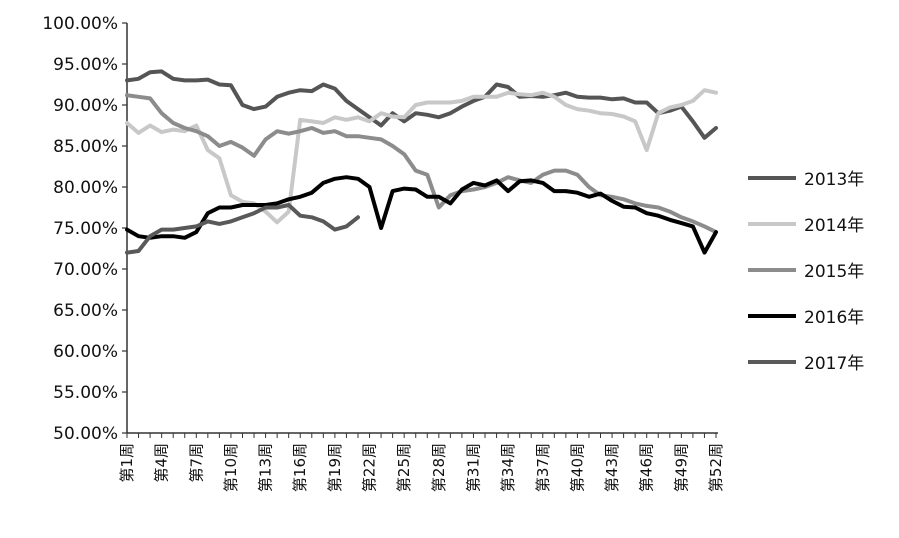  What do you see at coordinates (834, 318) in the screenshot?
I see `legend-label: 2016年` at bounding box center [834, 318].